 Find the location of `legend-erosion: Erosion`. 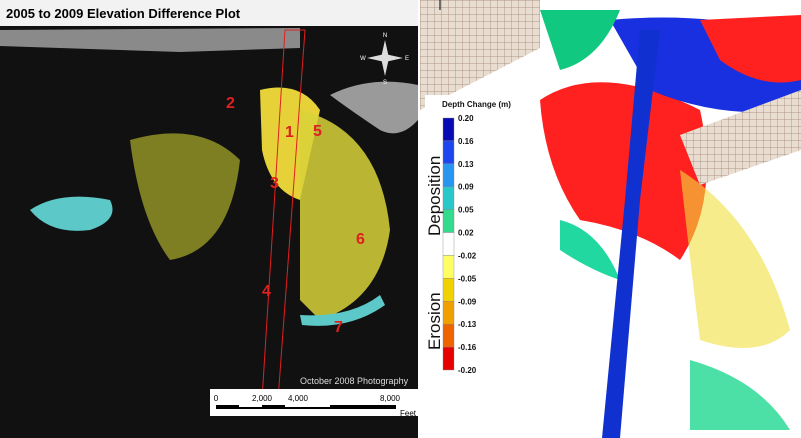

legend-erosion: Erosion is located at coordinates (434, 321).